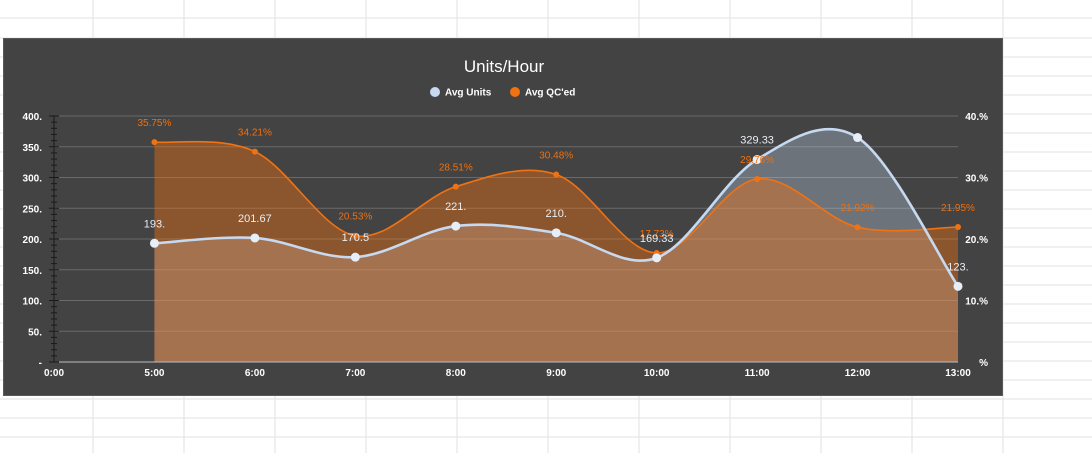 The height and width of the screenshot is (453, 1092). What do you see at coordinates (33, 209) in the screenshot?
I see `y-left-tick-label: 250.` at bounding box center [33, 209].